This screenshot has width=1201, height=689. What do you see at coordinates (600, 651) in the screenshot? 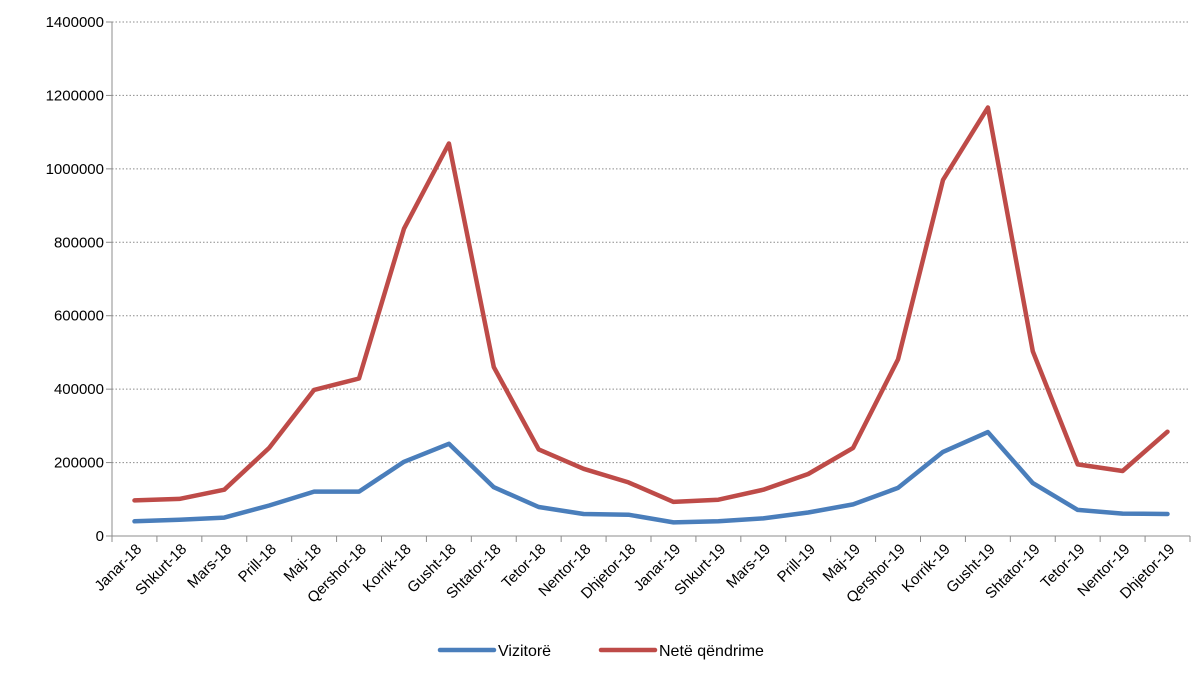
I see `legend: Vizitorë Netë qëndrime` at bounding box center [600, 651].